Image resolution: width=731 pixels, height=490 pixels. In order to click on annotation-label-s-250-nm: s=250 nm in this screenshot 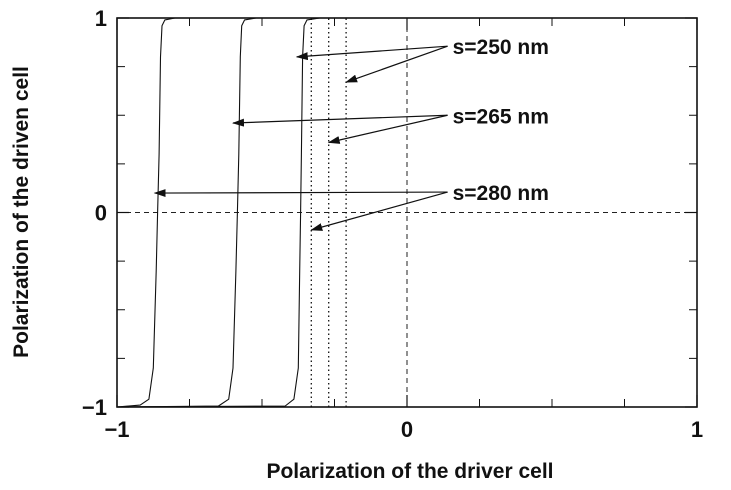, I will do `click(501, 47)`.